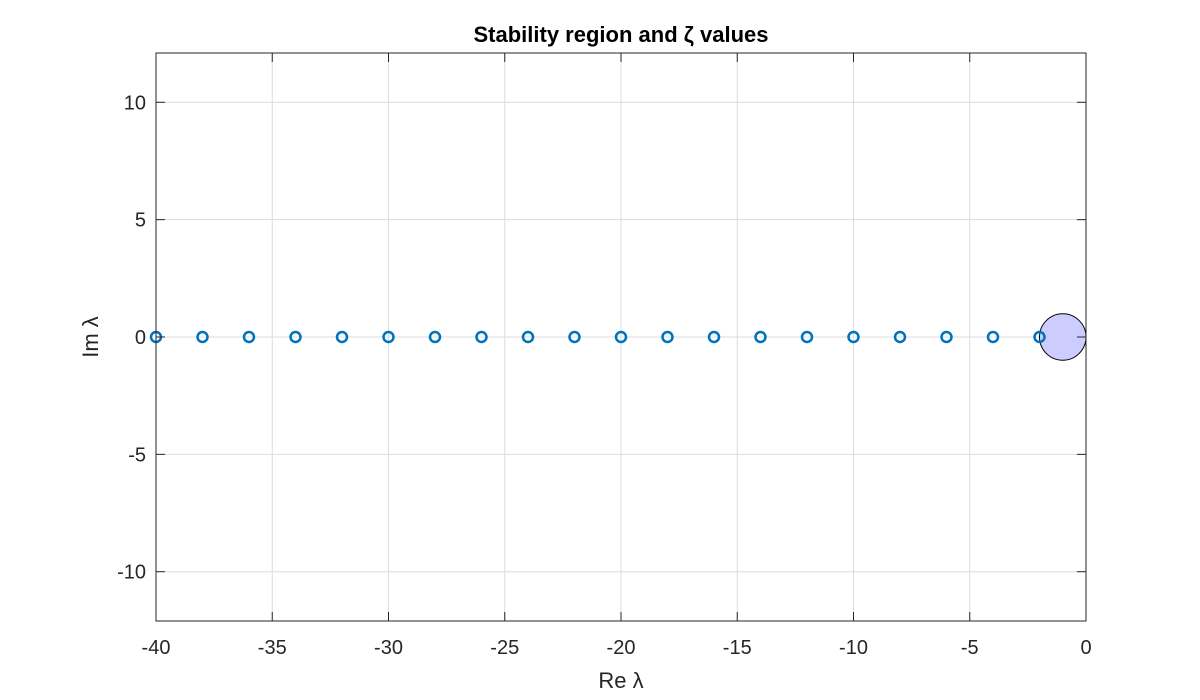  Describe the element at coordinates (131, 573) in the screenshot. I see `y-tick-label: -10` at that location.